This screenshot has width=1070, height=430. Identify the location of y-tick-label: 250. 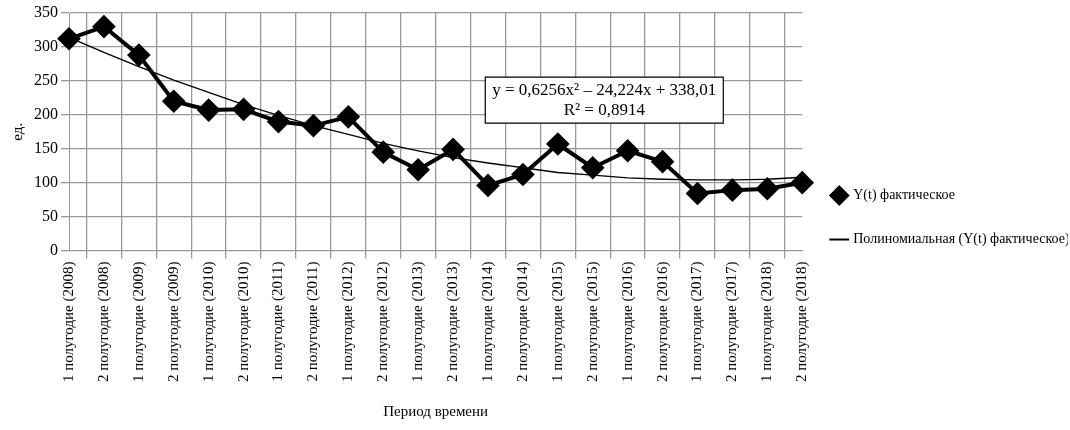
(46, 80).